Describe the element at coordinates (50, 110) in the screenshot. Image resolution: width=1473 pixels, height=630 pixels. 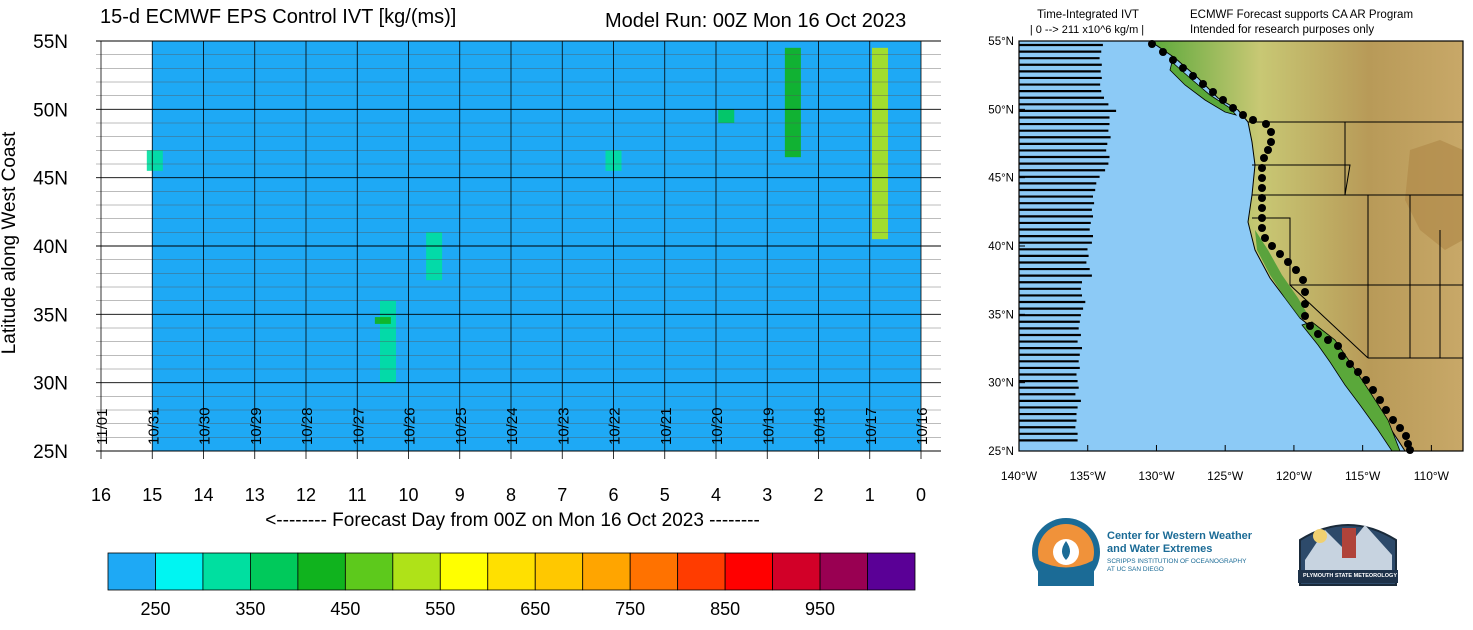
I see `y-tick-label: 50N` at that location.